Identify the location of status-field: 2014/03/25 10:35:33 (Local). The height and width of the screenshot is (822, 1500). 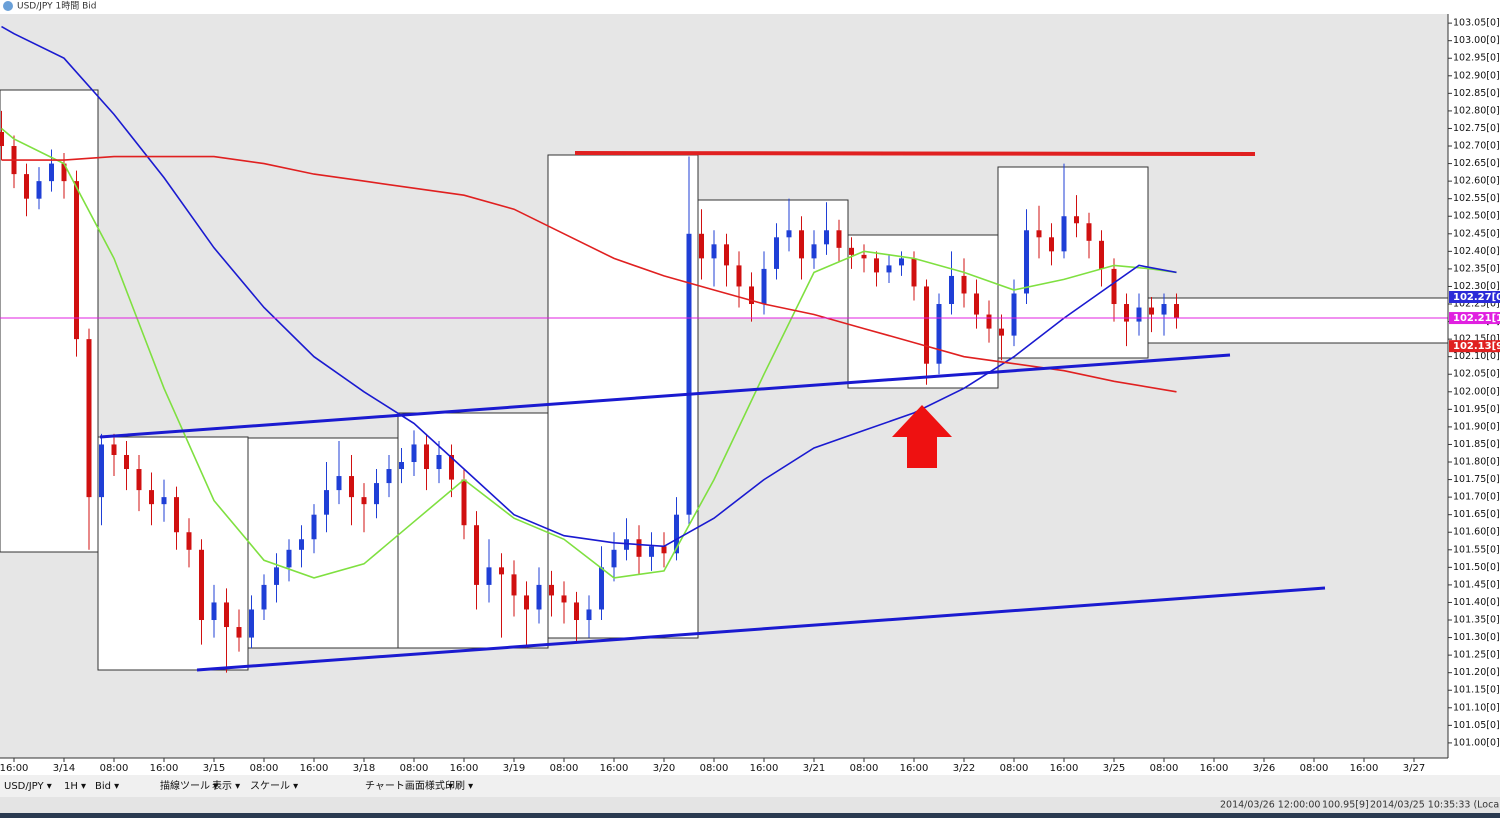
(1435, 805).